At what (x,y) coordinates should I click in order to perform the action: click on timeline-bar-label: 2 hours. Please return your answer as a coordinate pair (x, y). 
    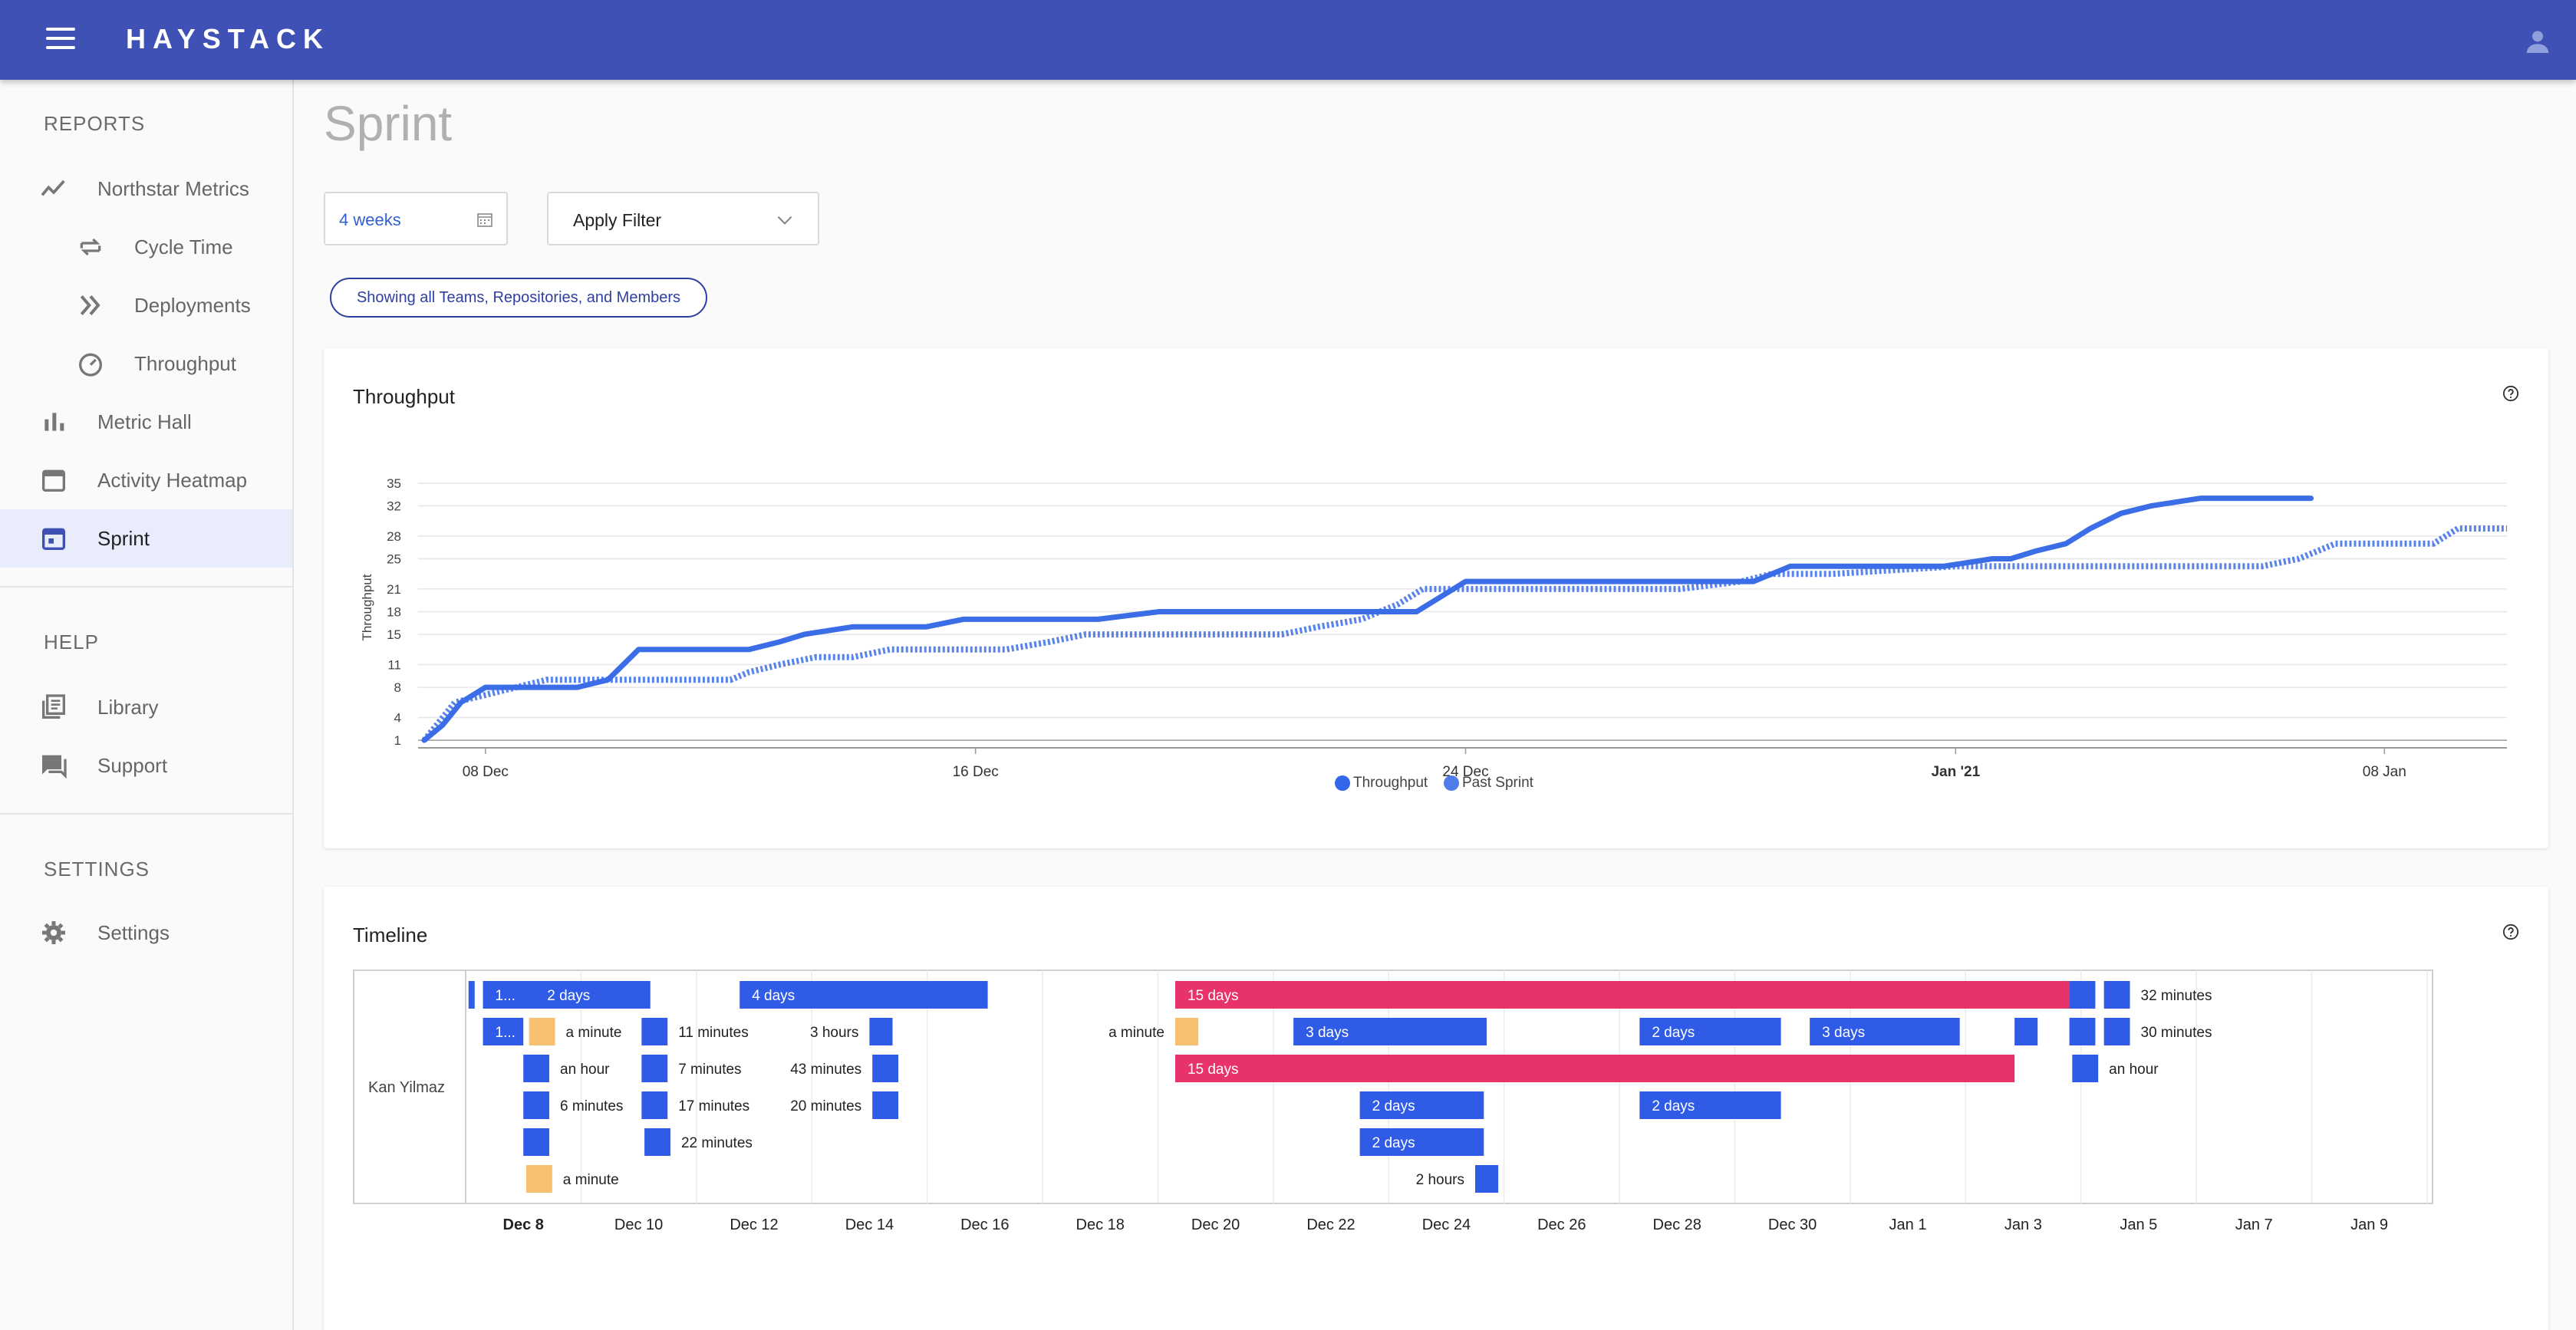
    Looking at the image, I should click on (1440, 1180).